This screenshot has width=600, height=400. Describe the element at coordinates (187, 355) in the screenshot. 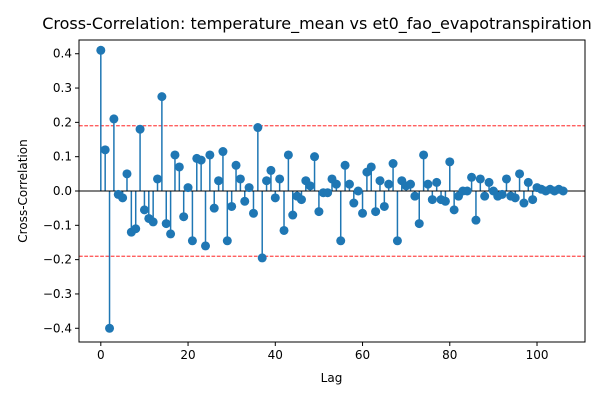

I see `x-tick-label: 20` at that location.